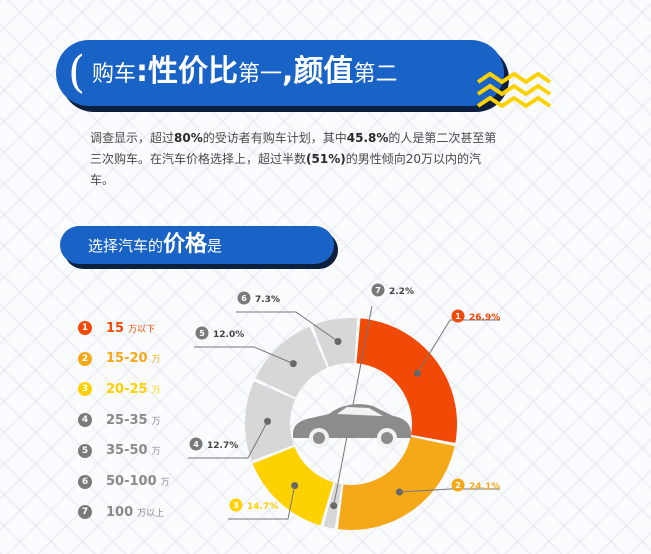 Image resolution: width=651 pixels, height=554 pixels. What do you see at coordinates (114, 74) in the screenshot?
I see `title-part-1: 购车` at bounding box center [114, 74].